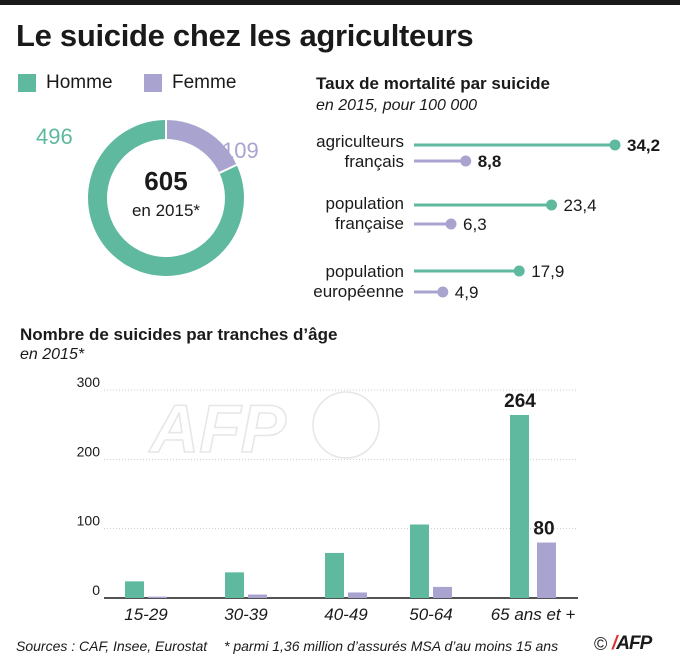 This screenshot has width=680, height=667. Describe the element at coordinates (314, 214) in the screenshot. I see `rate-row-label-population-francaise: population française` at that location.